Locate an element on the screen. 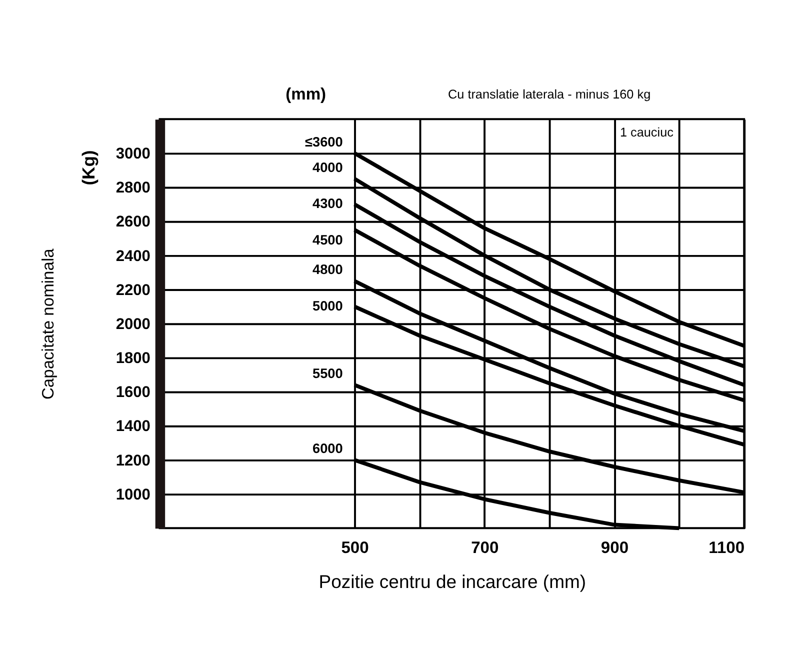 The image size is (785, 645). series-label: 4500 is located at coordinates (328, 240).